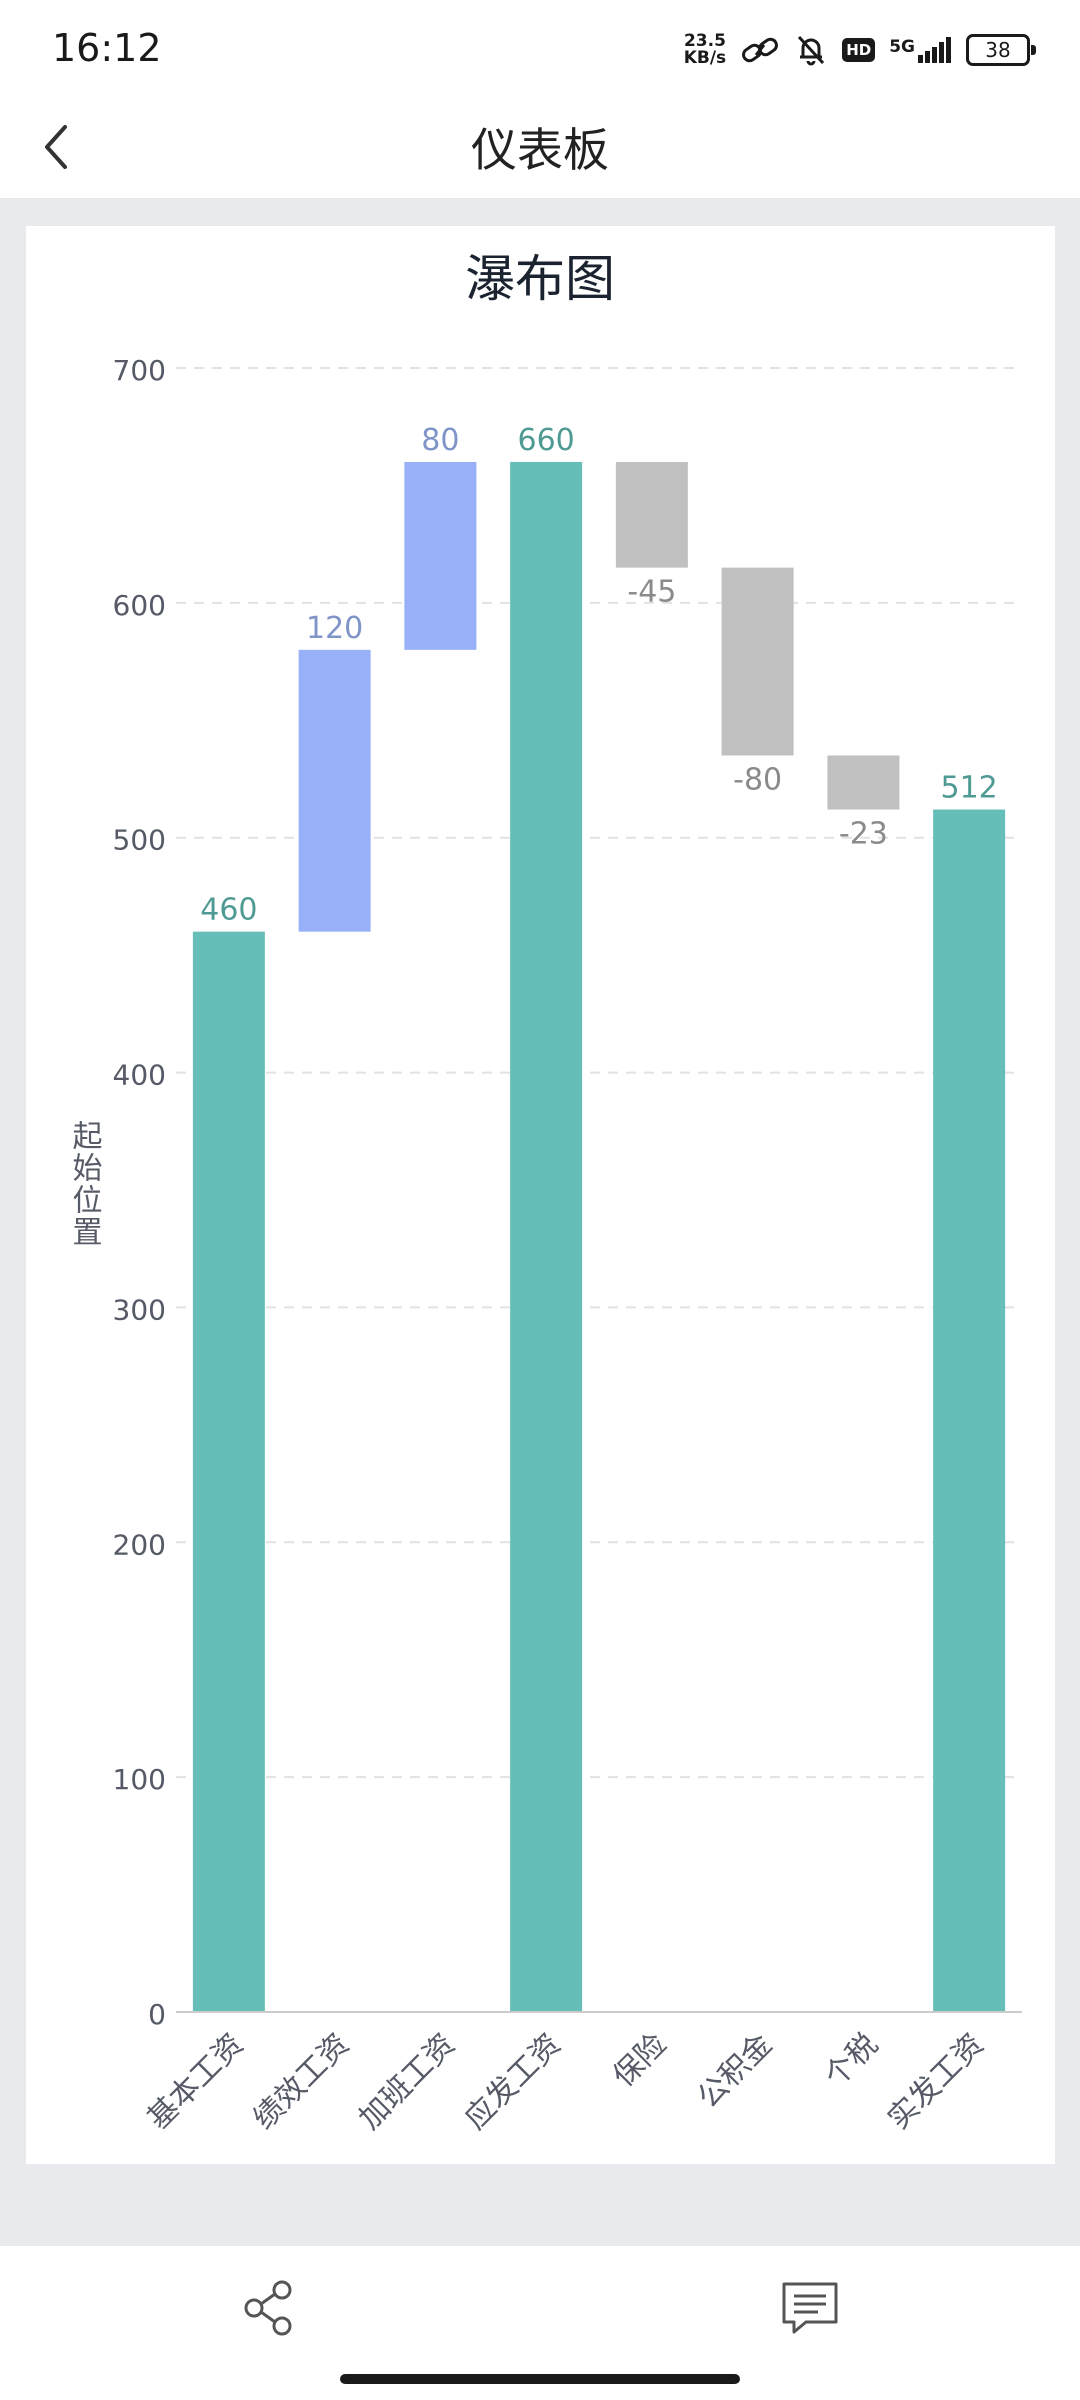 The height and width of the screenshot is (2400, 1080). I want to click on y-tick-label: 100, so click(139, 1779).